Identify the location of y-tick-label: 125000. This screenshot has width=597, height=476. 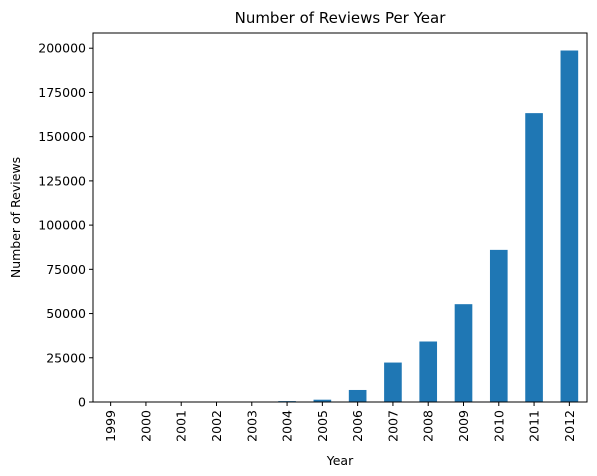
(62, 180).